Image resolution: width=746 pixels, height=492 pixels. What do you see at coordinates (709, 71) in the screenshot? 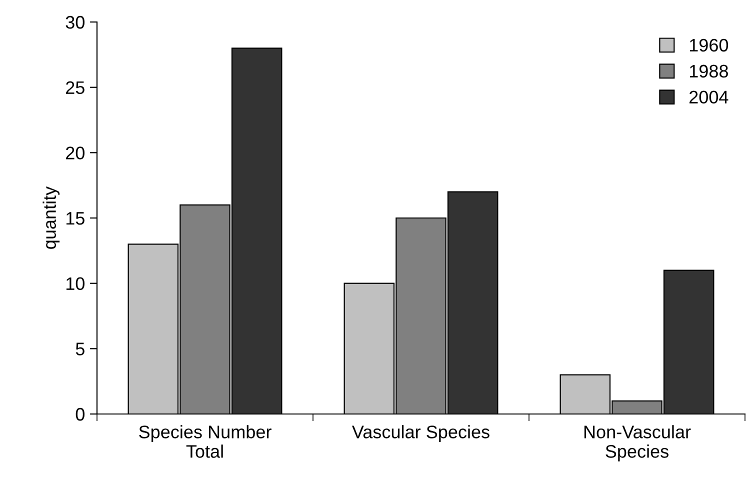
I see `legend-label: 1988` at bounding box center [709, 71].